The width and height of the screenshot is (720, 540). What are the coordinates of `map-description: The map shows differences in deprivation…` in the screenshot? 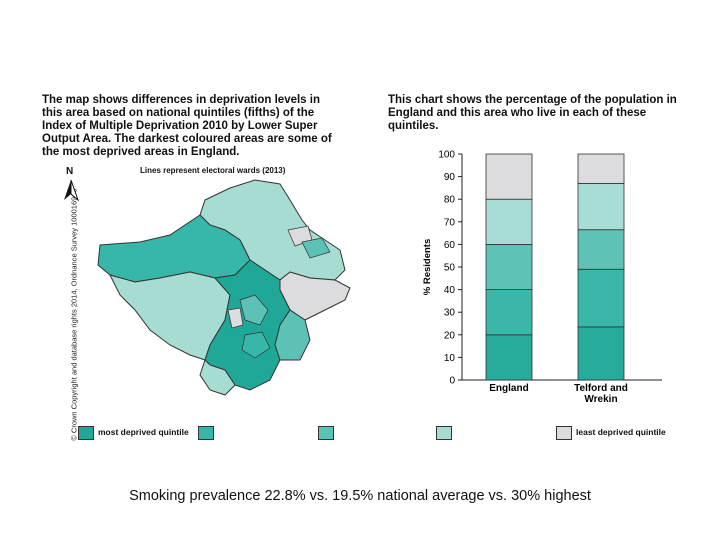 It's located at (187, 126).